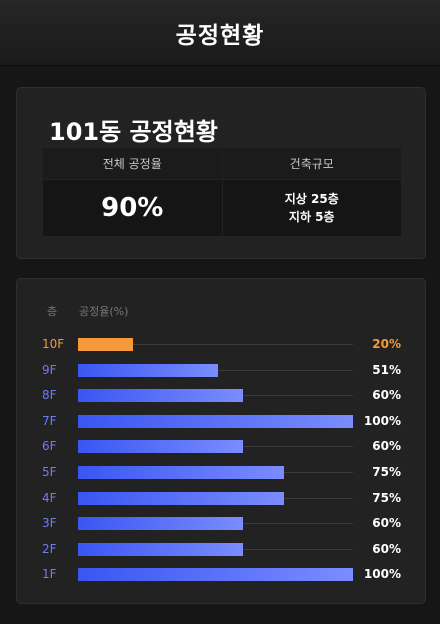 Image resolution: width=440 pixels, height=624 pixels. I want to click on floor-row: 3F 60%, so click(222, 524).